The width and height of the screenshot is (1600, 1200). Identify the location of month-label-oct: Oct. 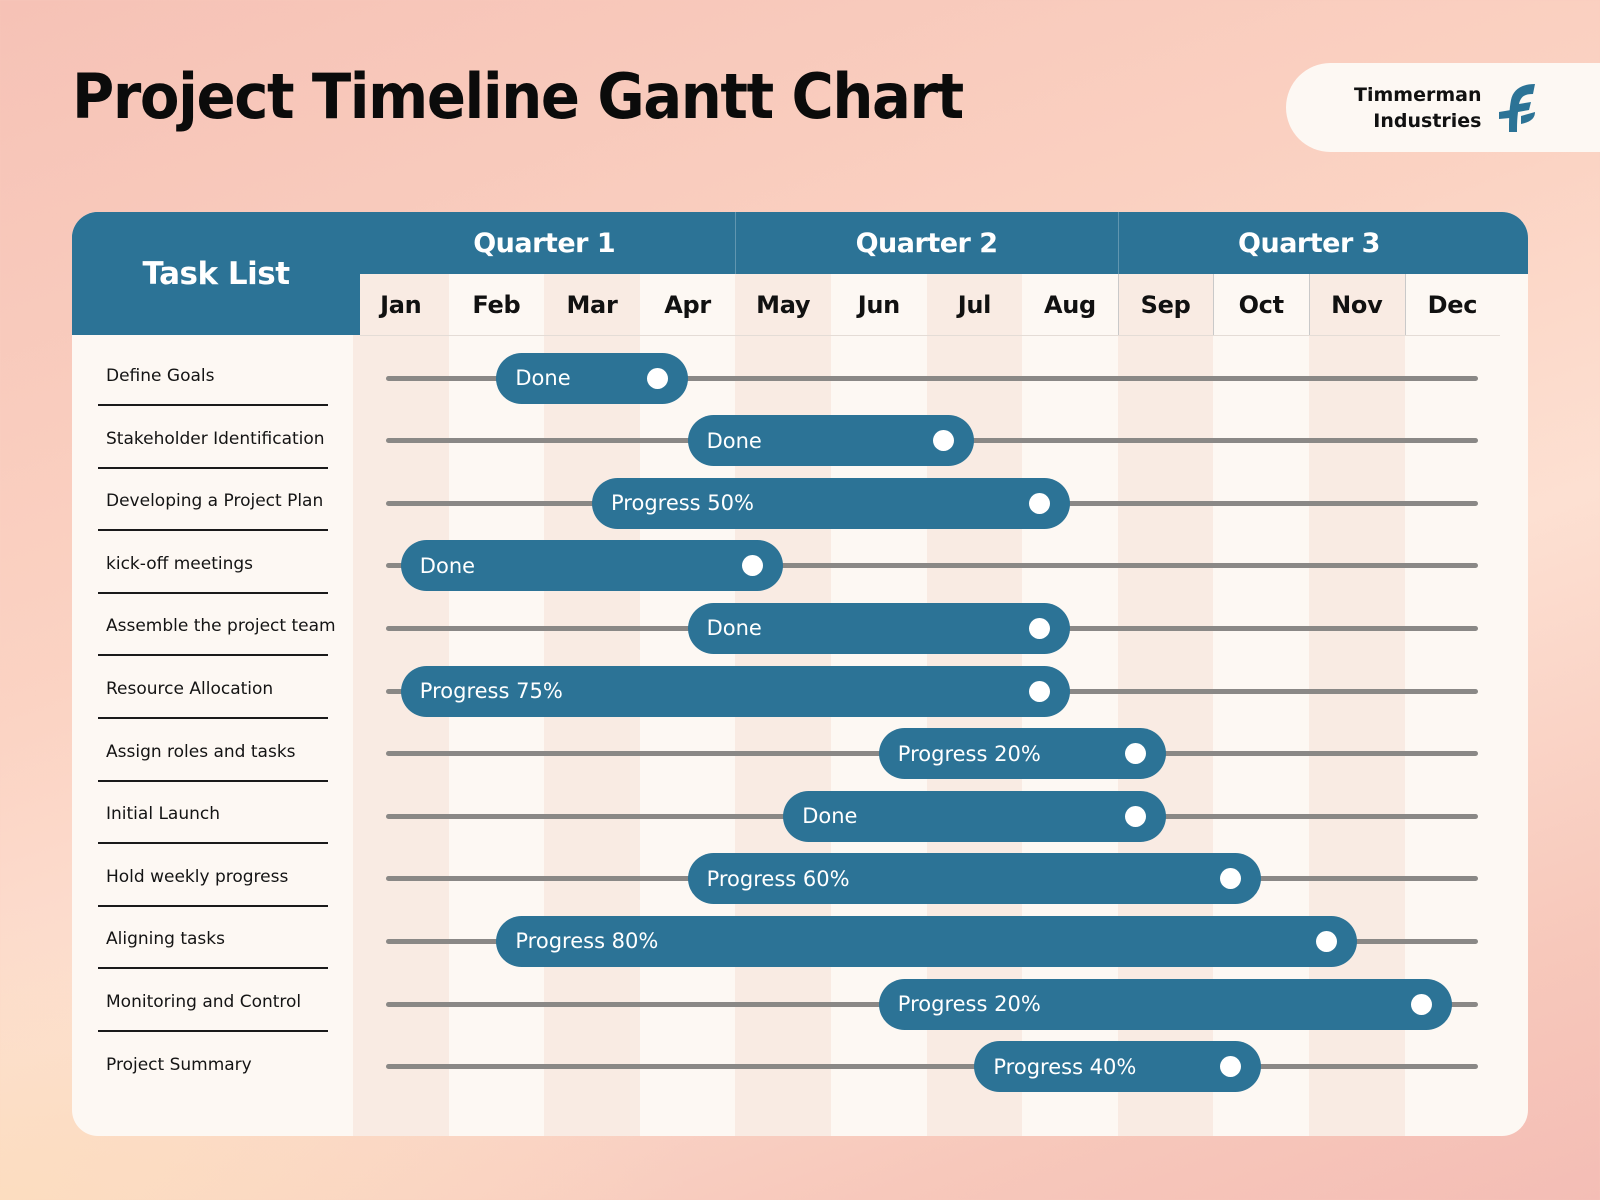
(1261, 304).